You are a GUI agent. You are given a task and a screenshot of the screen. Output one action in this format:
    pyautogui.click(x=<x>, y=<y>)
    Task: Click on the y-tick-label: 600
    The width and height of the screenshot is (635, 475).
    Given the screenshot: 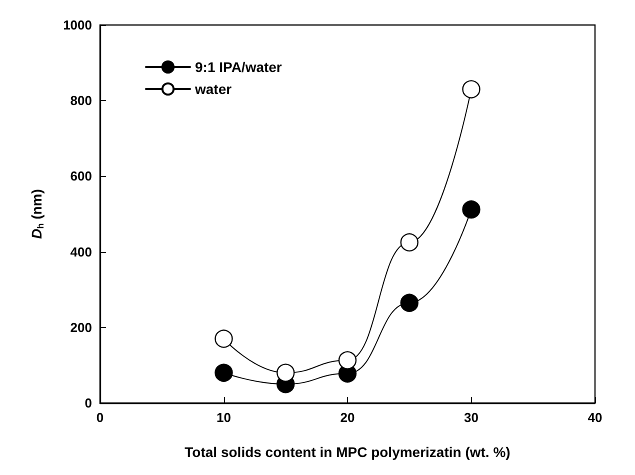 What is the action you would take?
    pyautogui.click(x=81, y=176)
    